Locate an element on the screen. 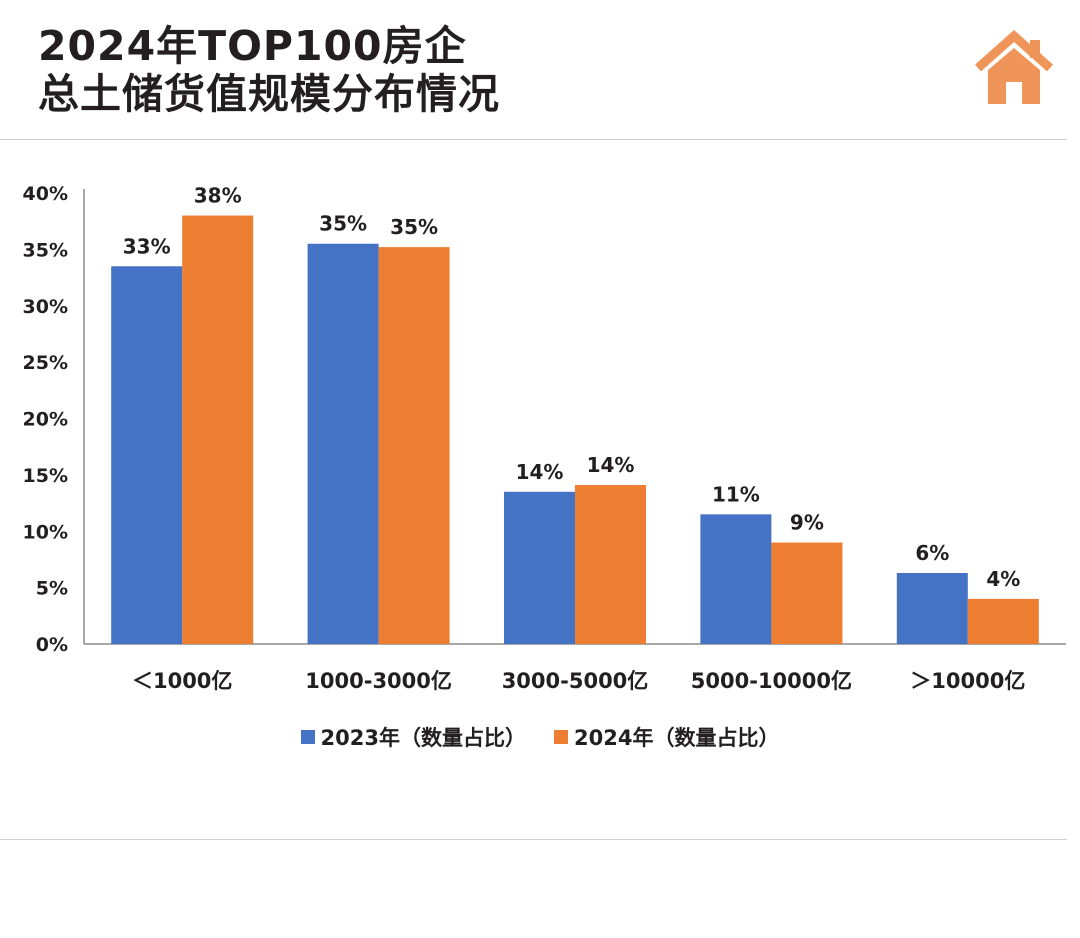 This screenshot has height=938, width=1080. legend-item-2024: 2024年（数量占比） is located at coordinates (666, 737).